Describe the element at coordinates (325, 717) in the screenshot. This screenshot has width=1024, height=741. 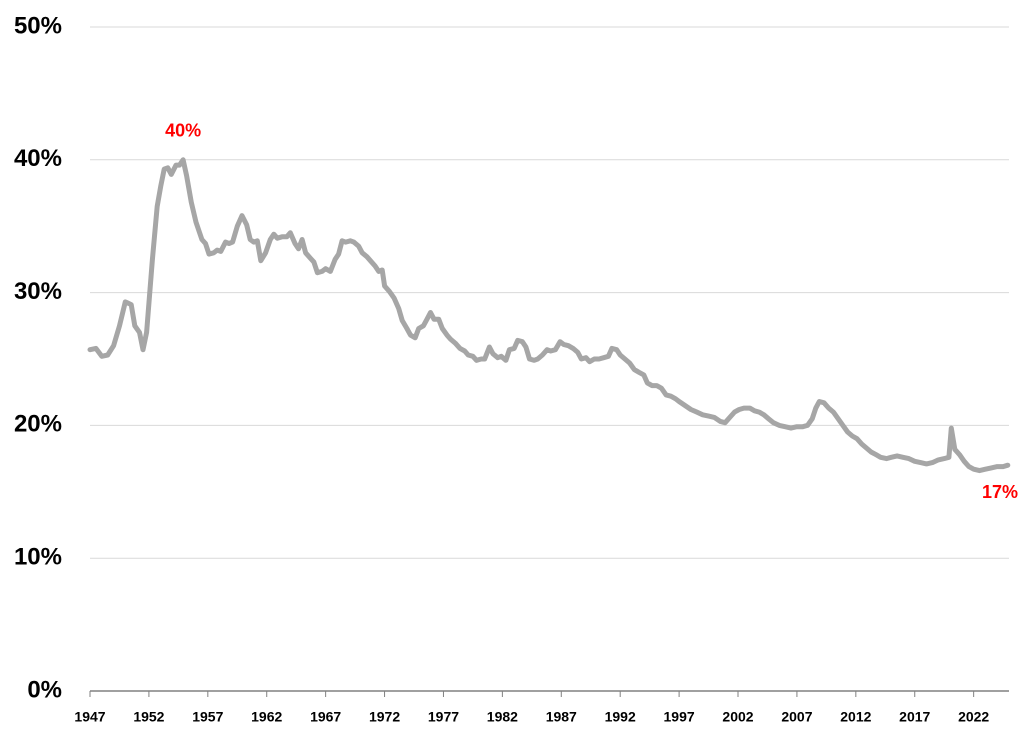
I see `x-tick-label: 1967` at that location.